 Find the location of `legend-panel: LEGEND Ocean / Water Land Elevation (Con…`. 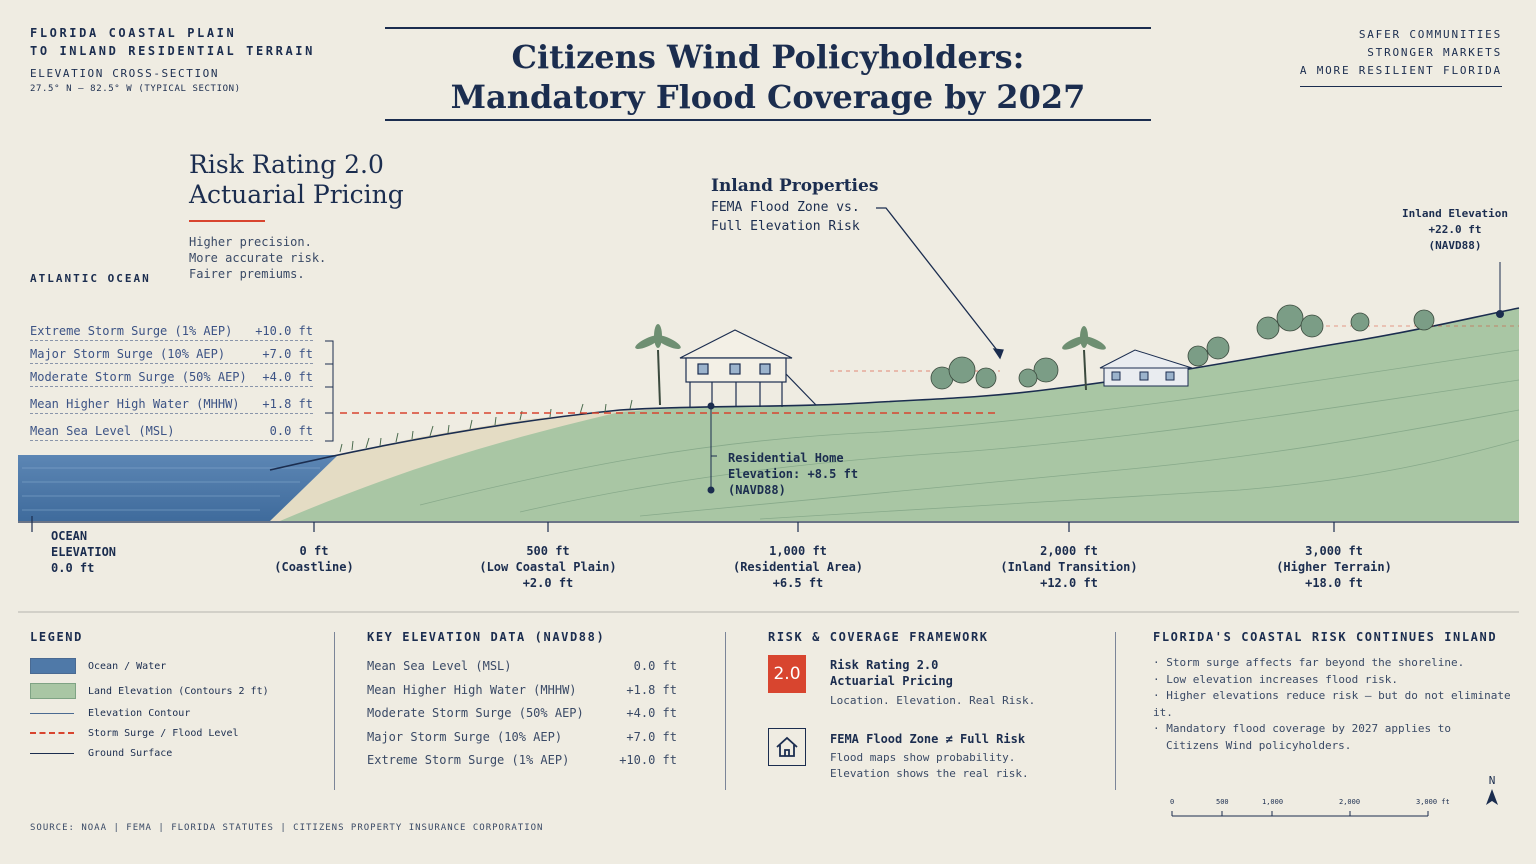

legend-panel: LEGEND Ocean / Water Land Elevation (Con… is located at coordinates (175, 694).